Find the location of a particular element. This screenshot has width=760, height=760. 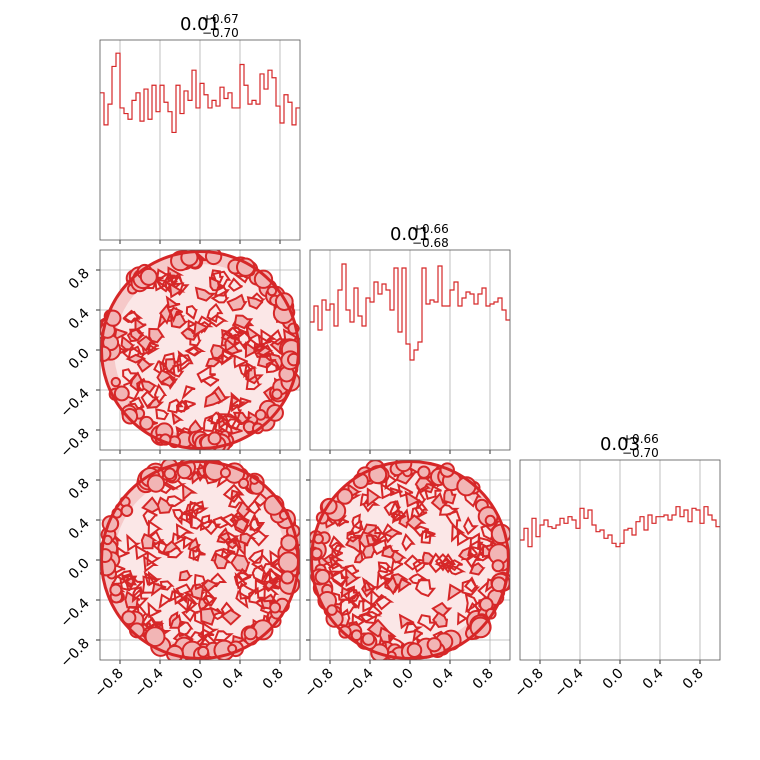

x-tick-label-param-1-1: −0.4 is located at coordinates (358, 682).